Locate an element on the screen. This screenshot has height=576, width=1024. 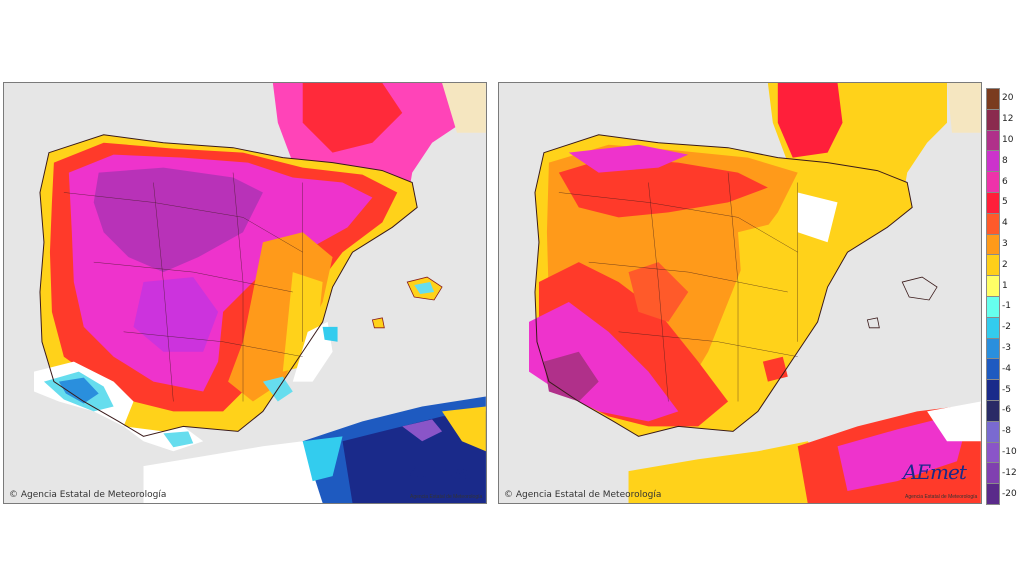
legend-tick-label: -3 is located at coordinates (1006, 348).